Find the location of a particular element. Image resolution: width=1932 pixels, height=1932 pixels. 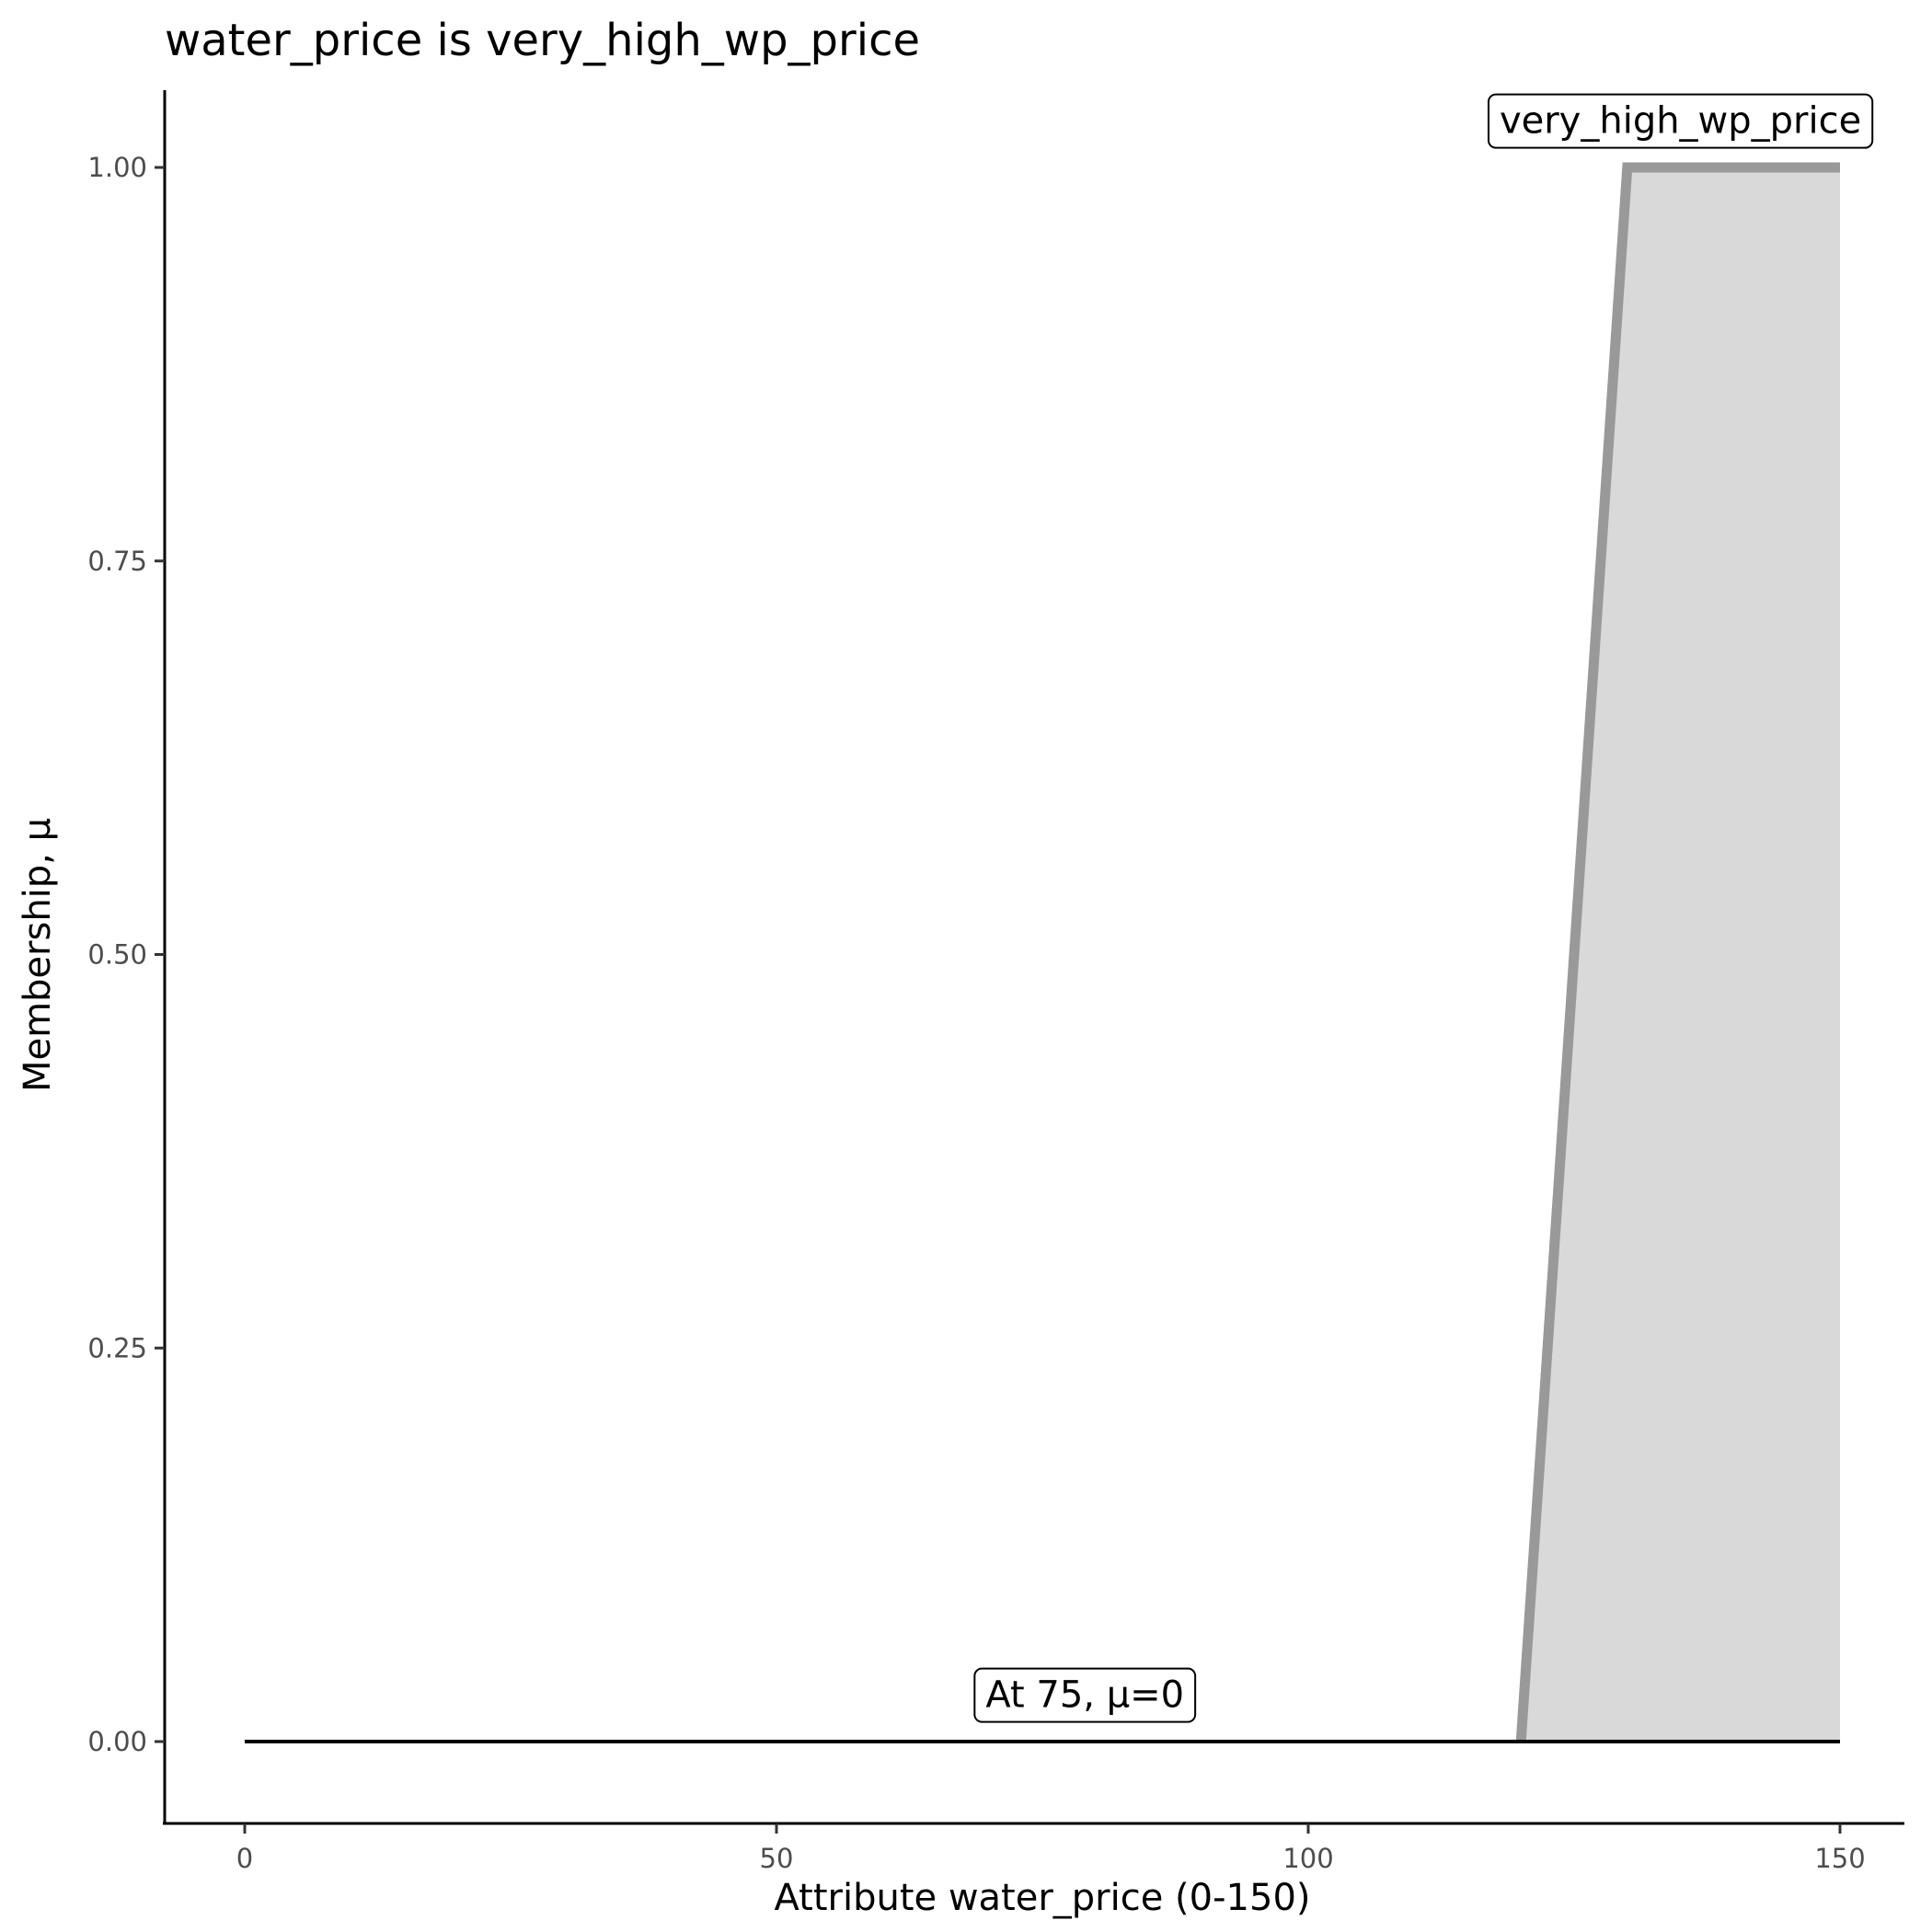

x-tick-label: 100 is located at coordinates (1307, 1858).